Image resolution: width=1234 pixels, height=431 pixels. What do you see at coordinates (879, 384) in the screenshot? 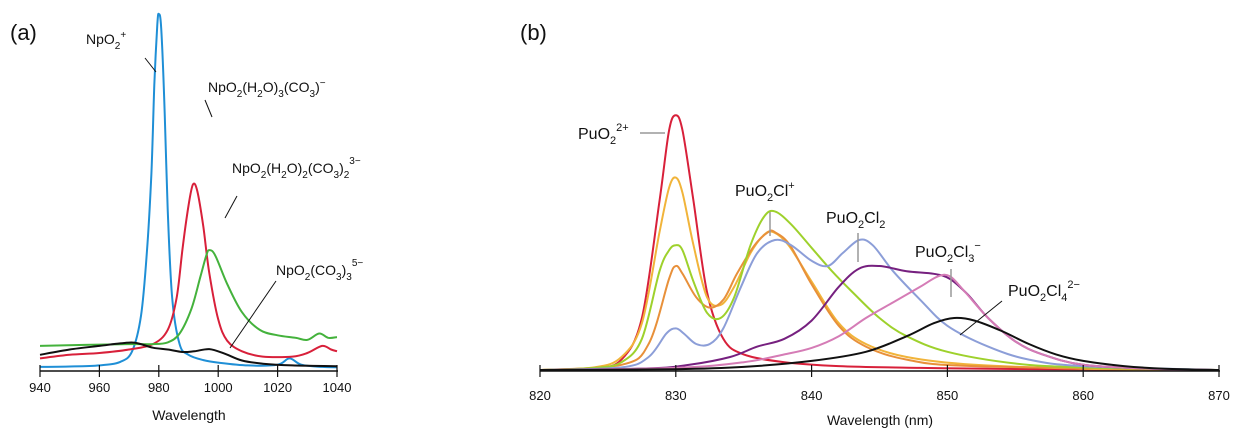
I see `panel-b-x-ticks: 820 830 840 850 860 870` at bounding box center [879, 384].